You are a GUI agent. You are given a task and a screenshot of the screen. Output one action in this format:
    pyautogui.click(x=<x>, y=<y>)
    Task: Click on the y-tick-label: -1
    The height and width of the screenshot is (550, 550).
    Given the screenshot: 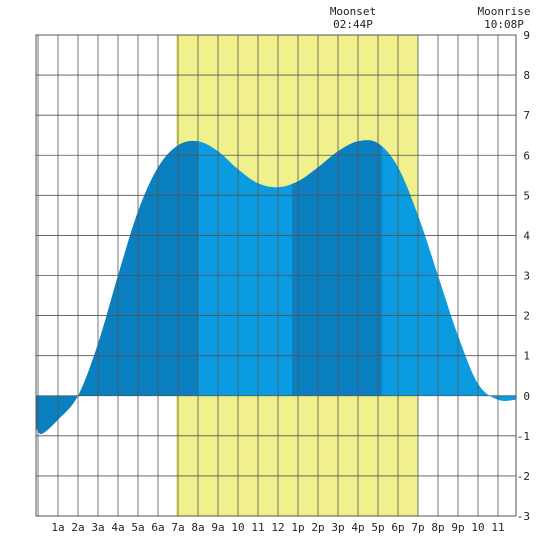 What is the action you would take?
    pyautogui.click(x=523, y=436)
    